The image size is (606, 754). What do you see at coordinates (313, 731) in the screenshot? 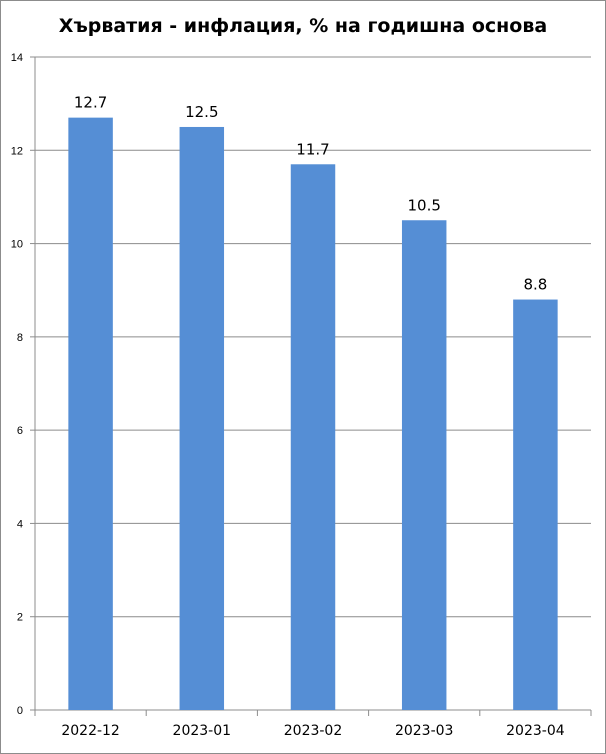
I see `x-tick-label: 2023-02` at bounding box center [313, 731].